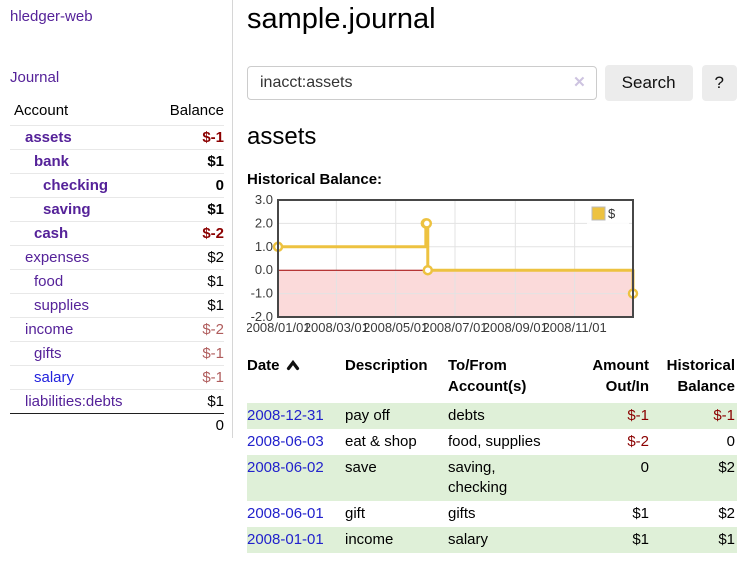 Image resolution: width=742 pixels, height=582 pixels. Describe the element at coordinates (285, 441) in the screenshot. I see `transaction-date-link: 2008-06-03` at that location.